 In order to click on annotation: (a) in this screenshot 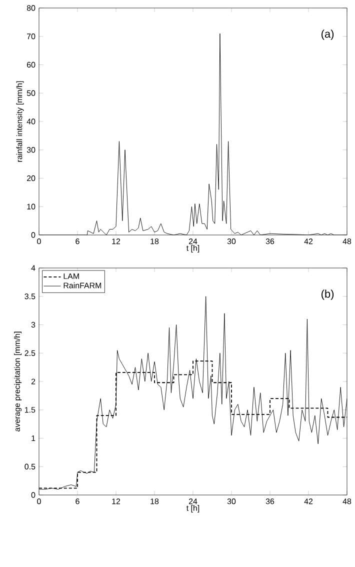, I will do `click(328, 35)`.